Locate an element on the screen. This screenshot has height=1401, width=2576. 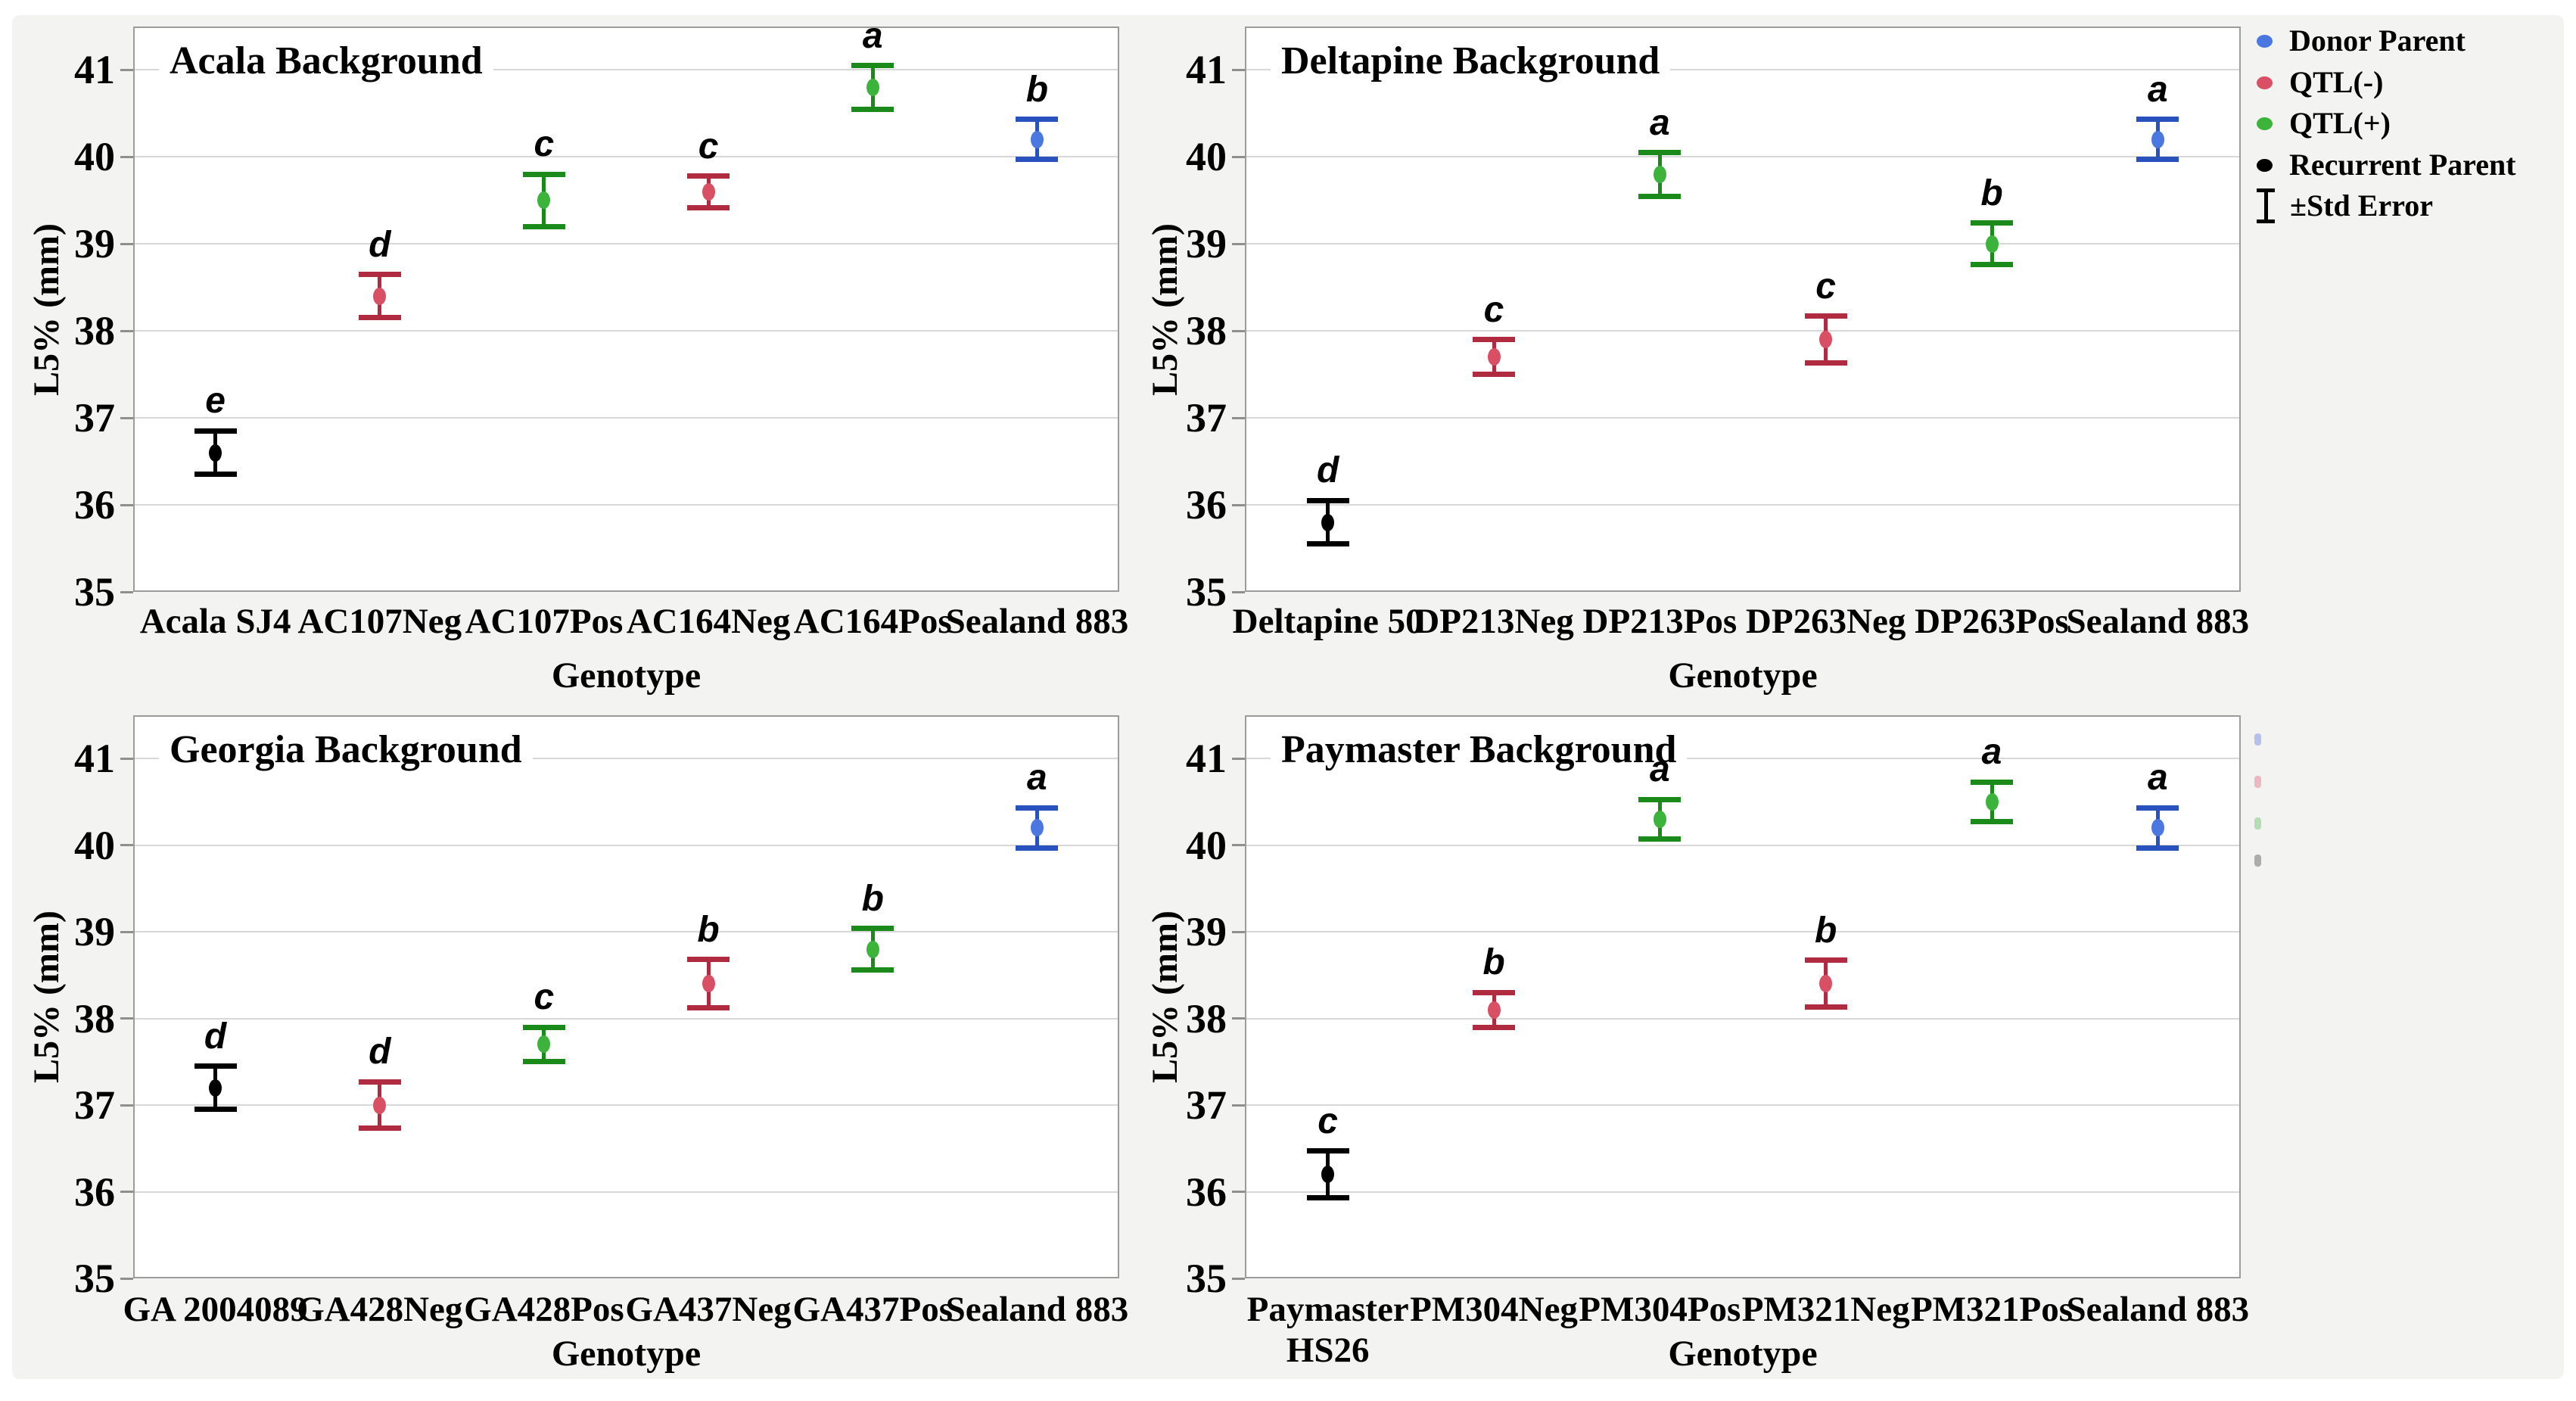
legend-label: QTL(+) is located at coordinates (2340, 123).